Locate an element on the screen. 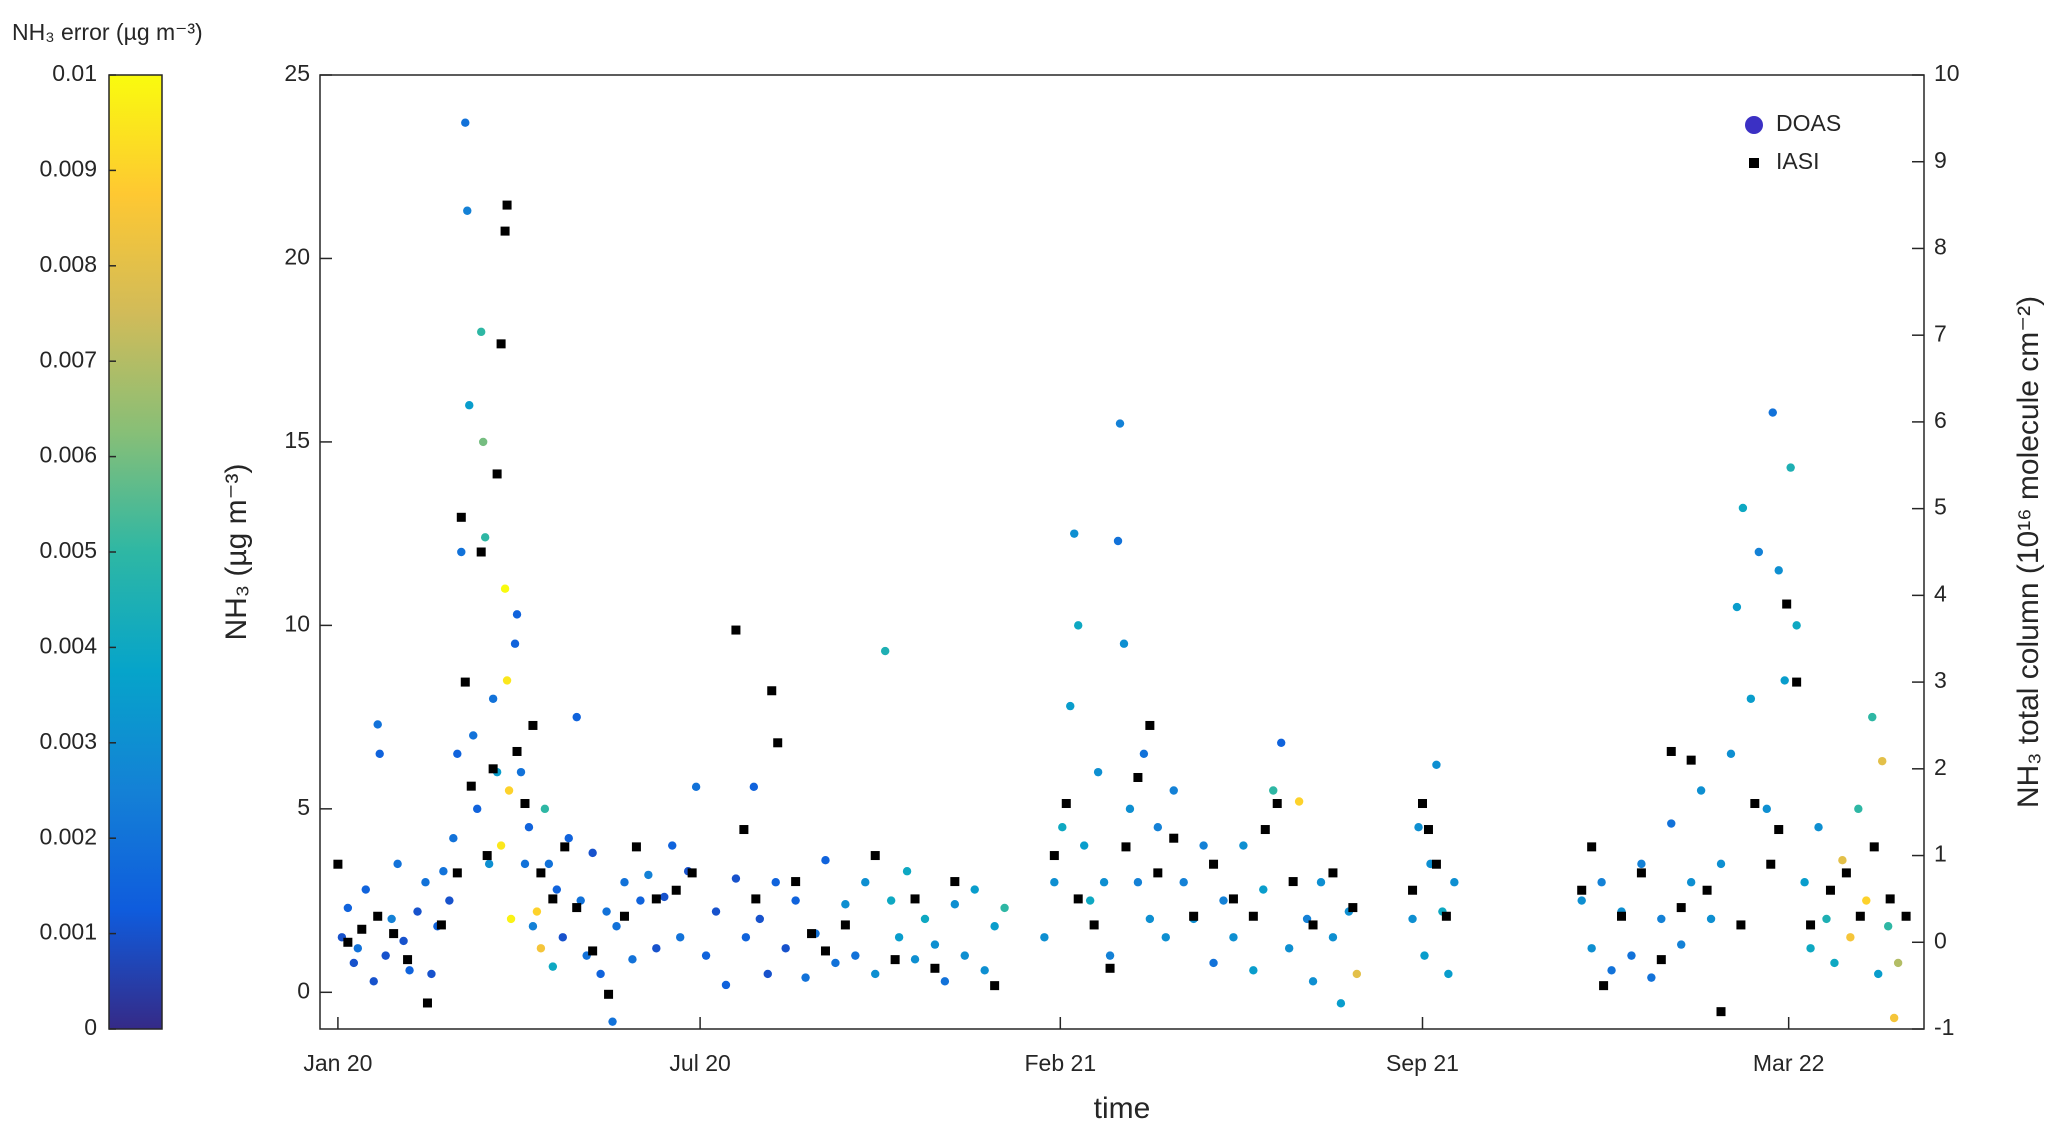  y2-tick-label: 5 is located at coordinates (1940, 507).